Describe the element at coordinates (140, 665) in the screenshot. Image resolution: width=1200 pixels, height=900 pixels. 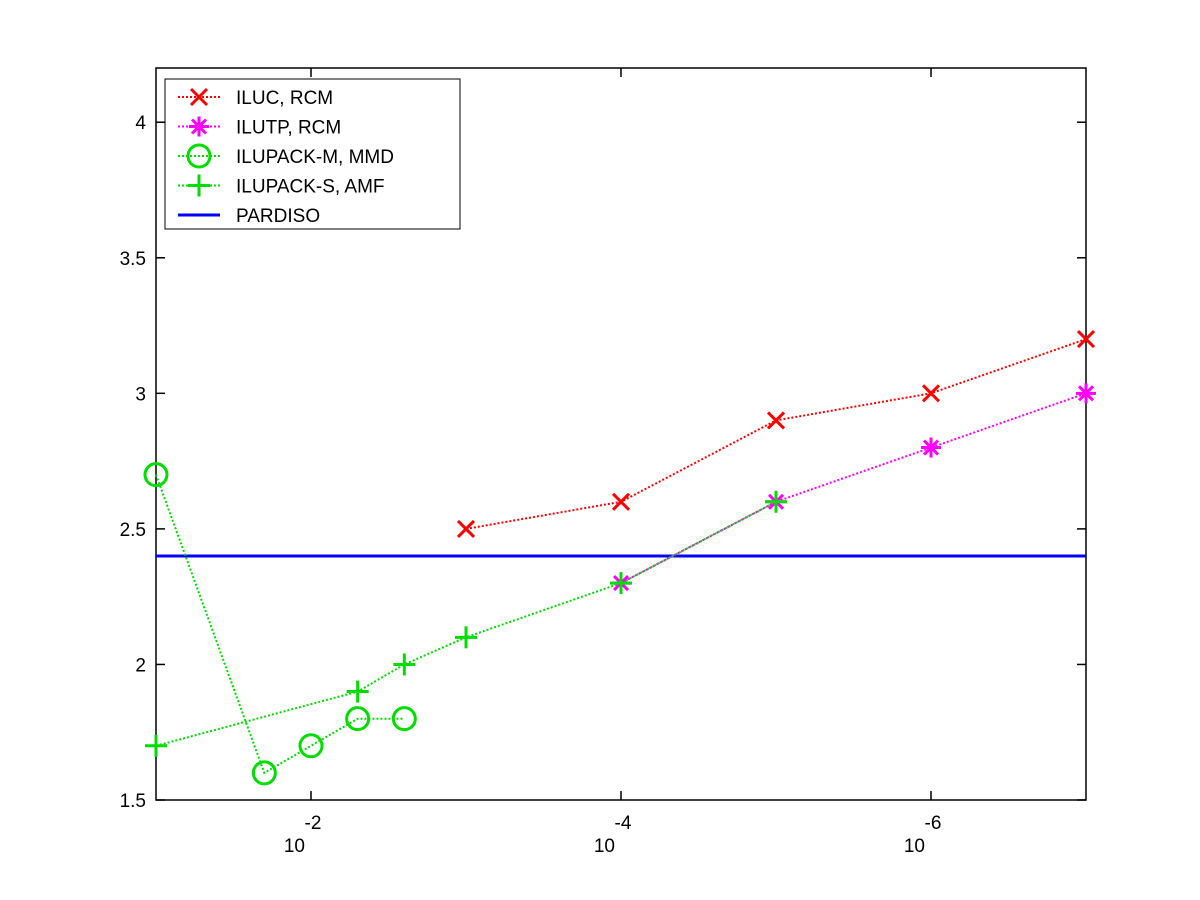
I see `y-tick-label: 2` at that location.